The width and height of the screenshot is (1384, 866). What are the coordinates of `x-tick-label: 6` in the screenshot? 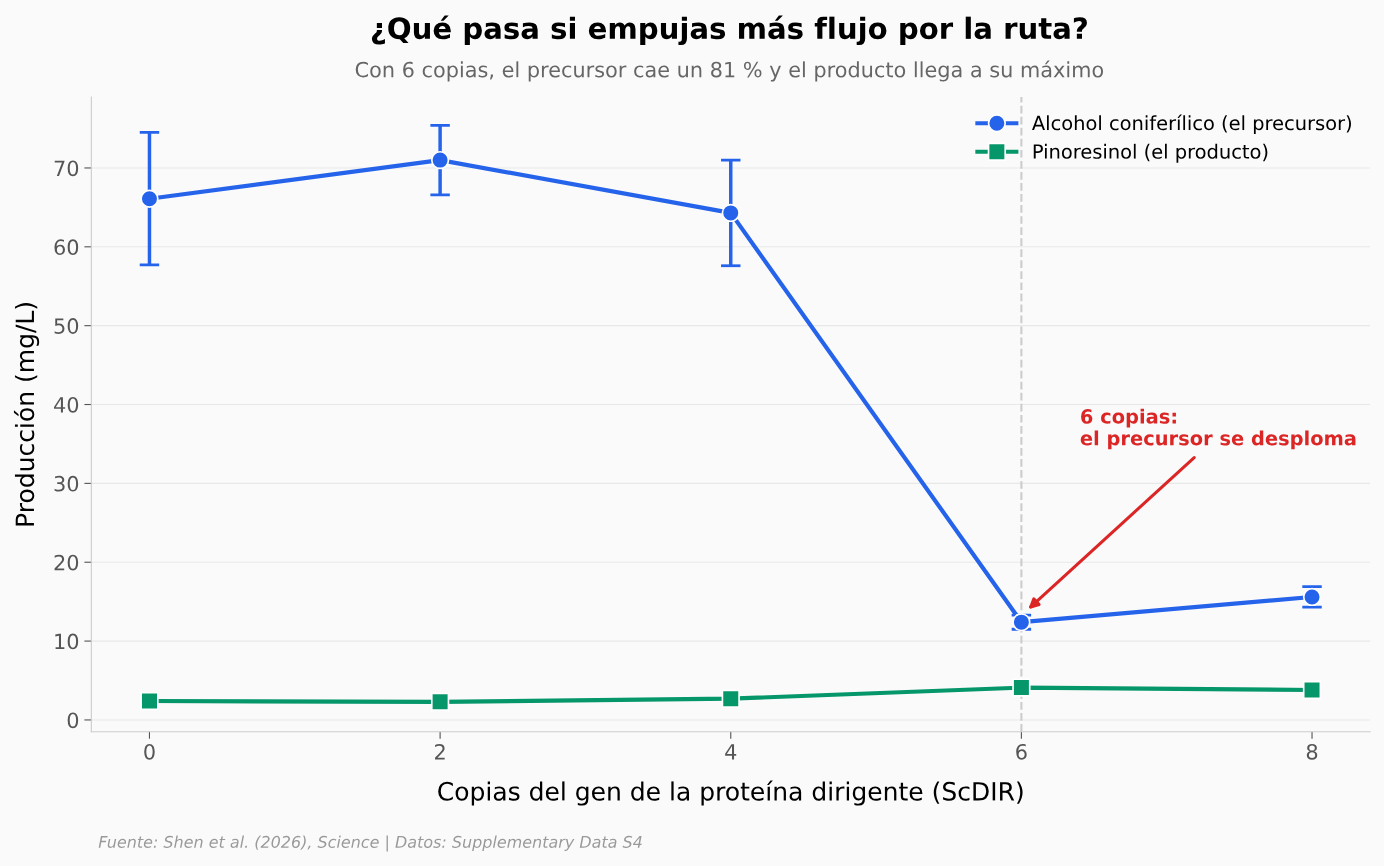 It's located at (1021, 751).